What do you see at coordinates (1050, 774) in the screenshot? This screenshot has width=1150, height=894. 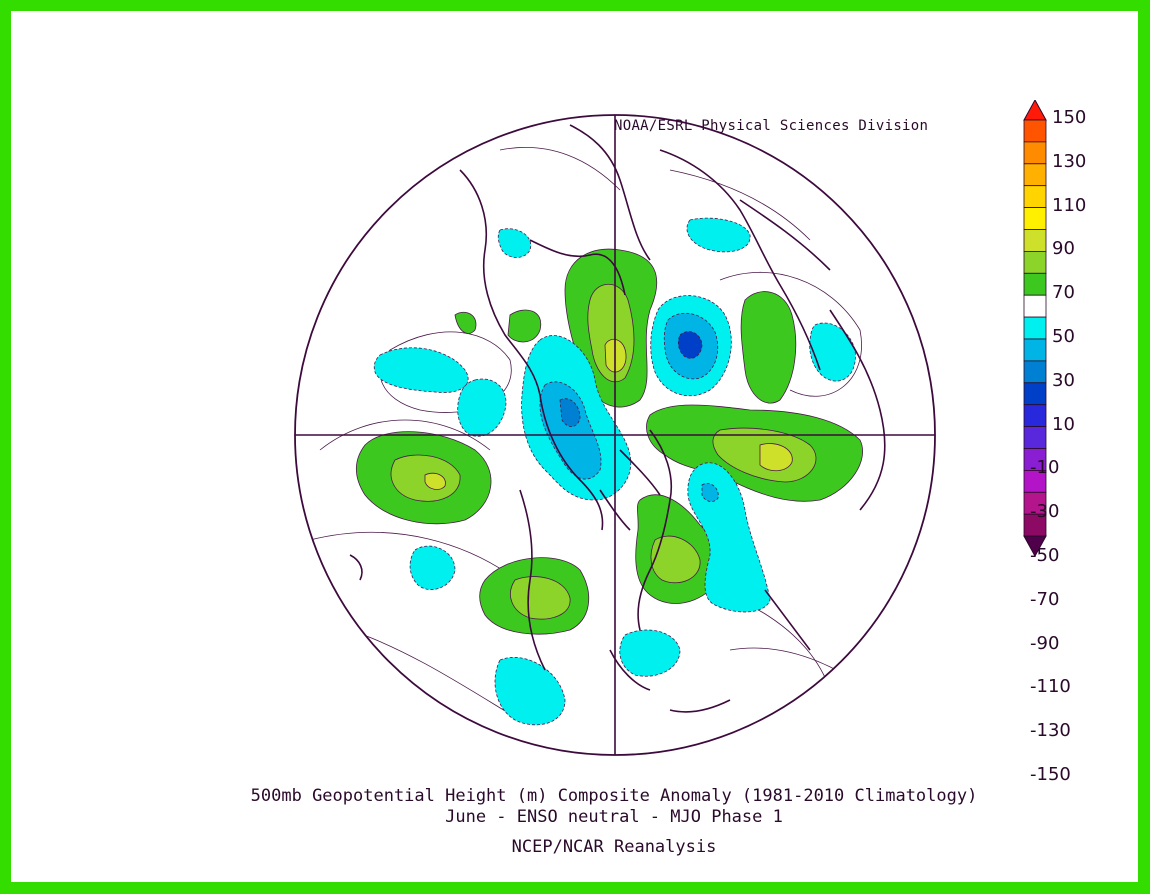 I see `colorbar-tick-label: -150` at bounding box center [1050, 774].